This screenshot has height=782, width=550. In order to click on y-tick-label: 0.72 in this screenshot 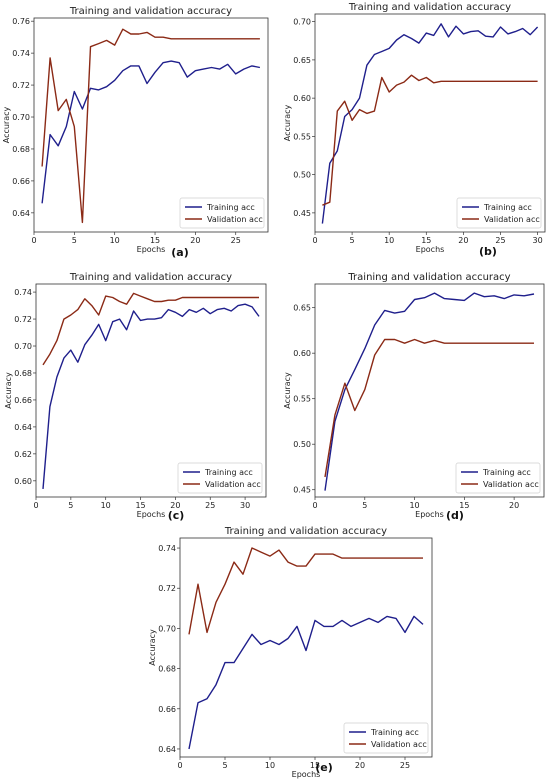, I will do `click(21, 85)`.